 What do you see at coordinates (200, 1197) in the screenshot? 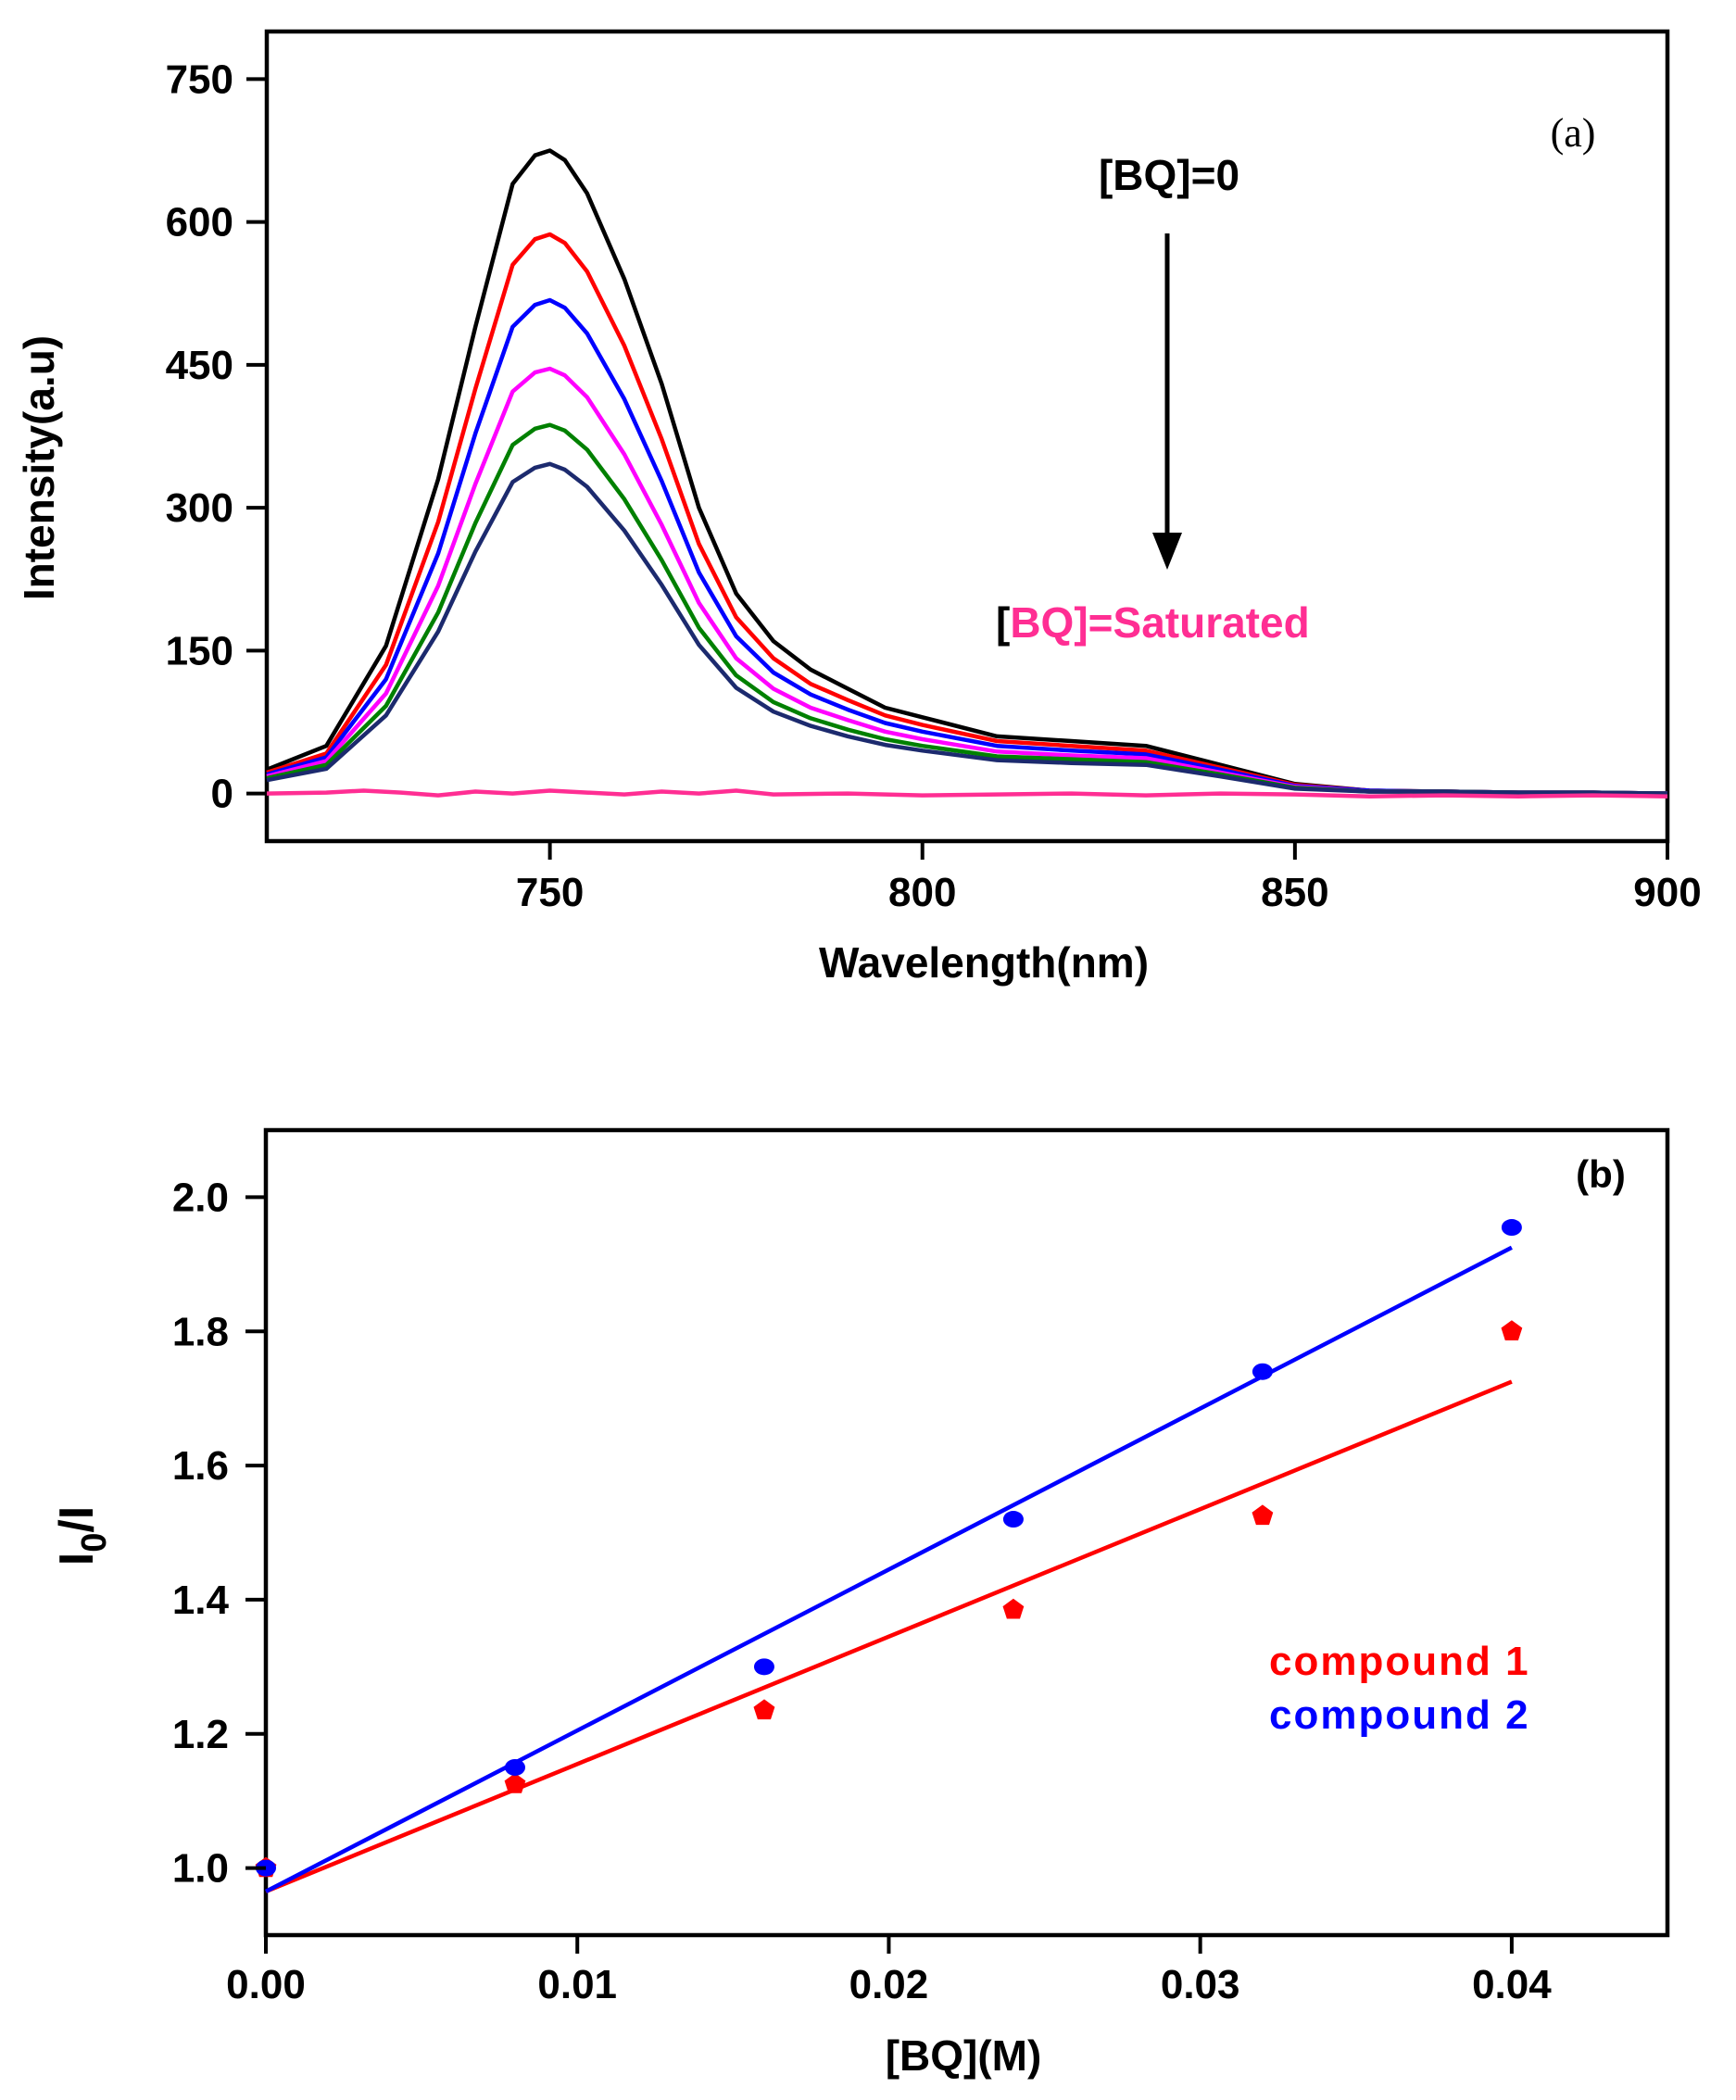
I see `y-tick-label: 2.0` at bounding box center [200, 1197].